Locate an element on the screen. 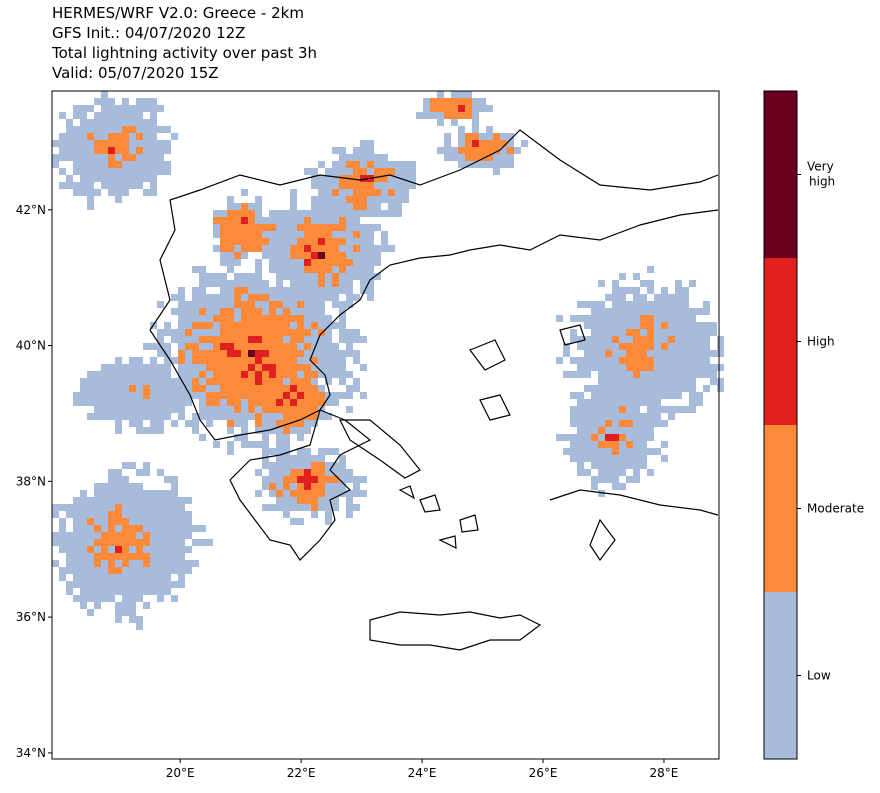 Image resolution: width=880 pixels, height=793 pixels. colorbar-label: High is located at coordinates (821, 342).